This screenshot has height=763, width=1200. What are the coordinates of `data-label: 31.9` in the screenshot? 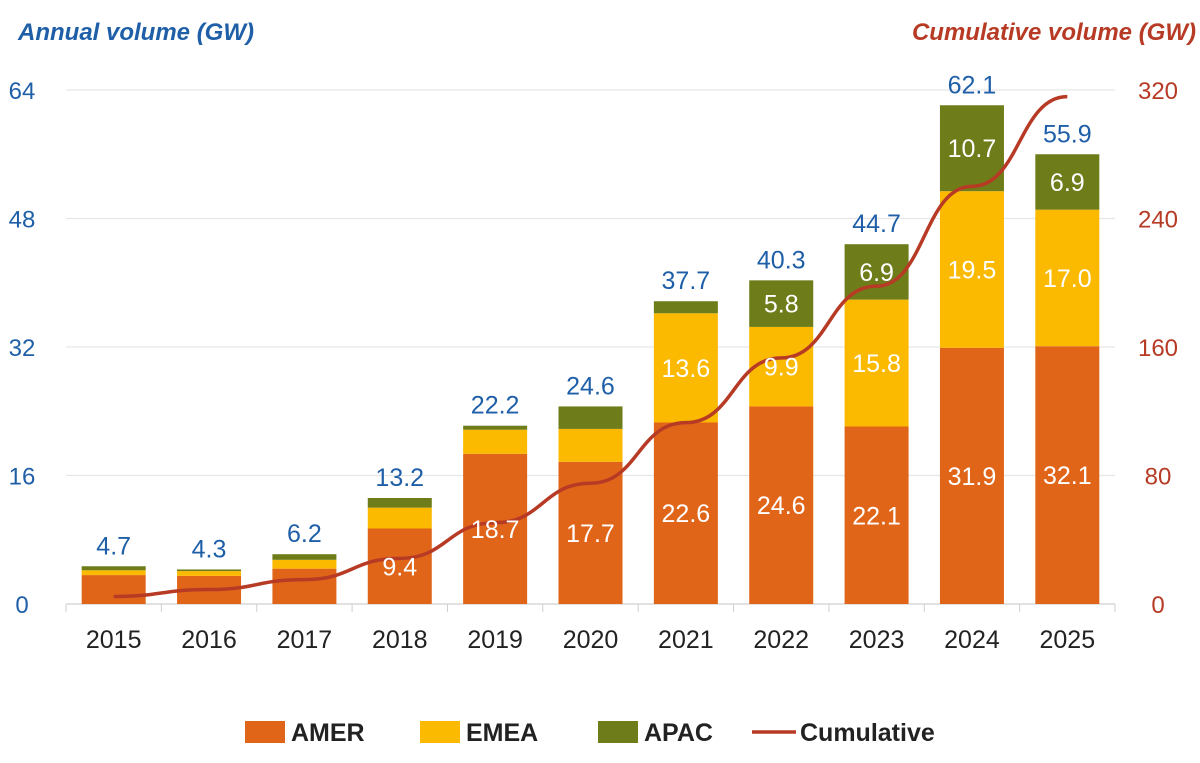 It's located at (972, 477).